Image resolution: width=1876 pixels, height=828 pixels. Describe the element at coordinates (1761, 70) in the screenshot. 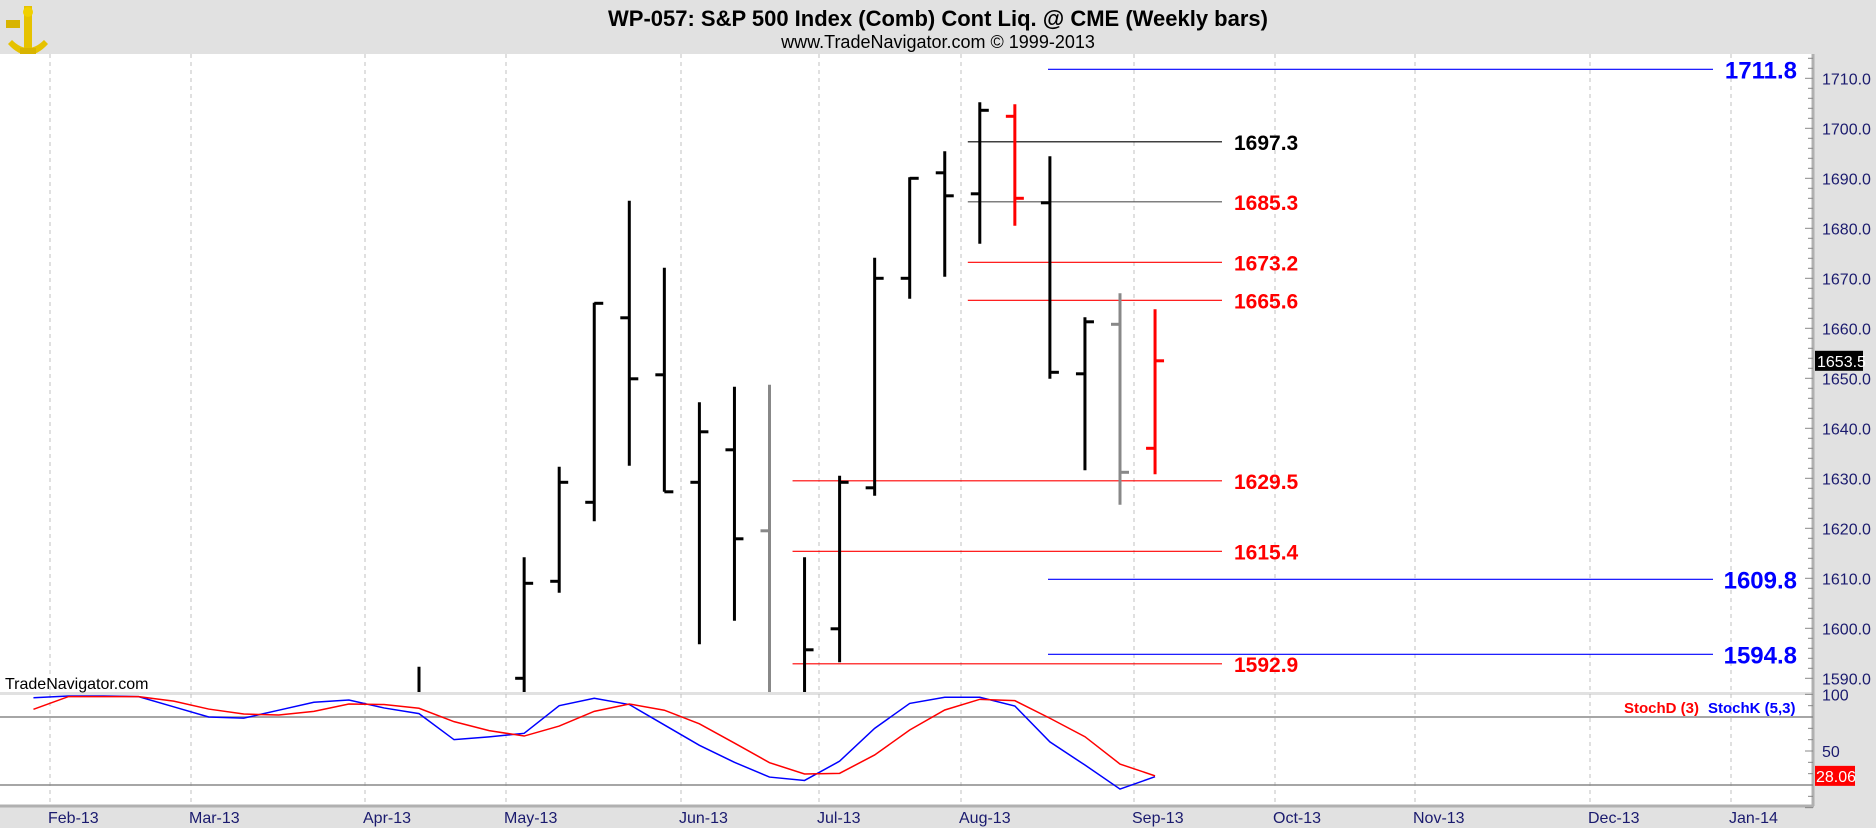

I see `level-label: 1711.8` at that location.